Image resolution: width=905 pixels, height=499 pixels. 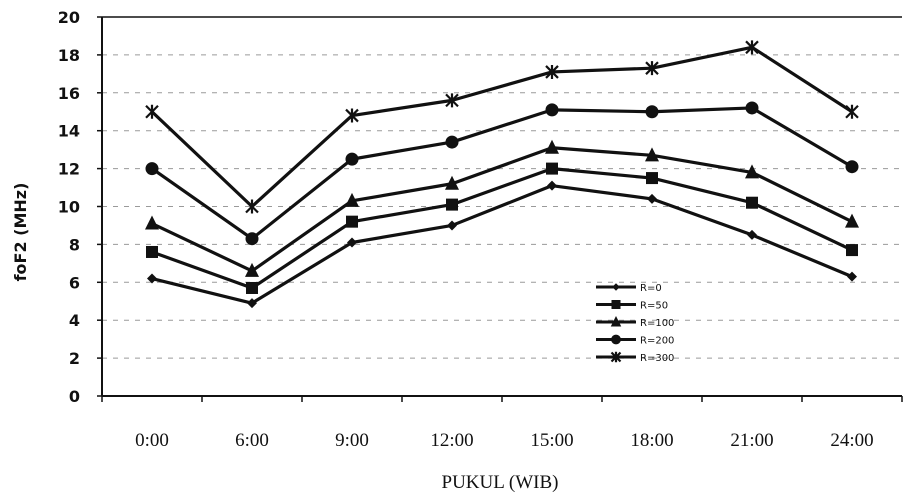 What do you see at coordinates (74, 244) in the screenshot?
I see `y-tick-label-8: 8` at bounding box center [74, 244].